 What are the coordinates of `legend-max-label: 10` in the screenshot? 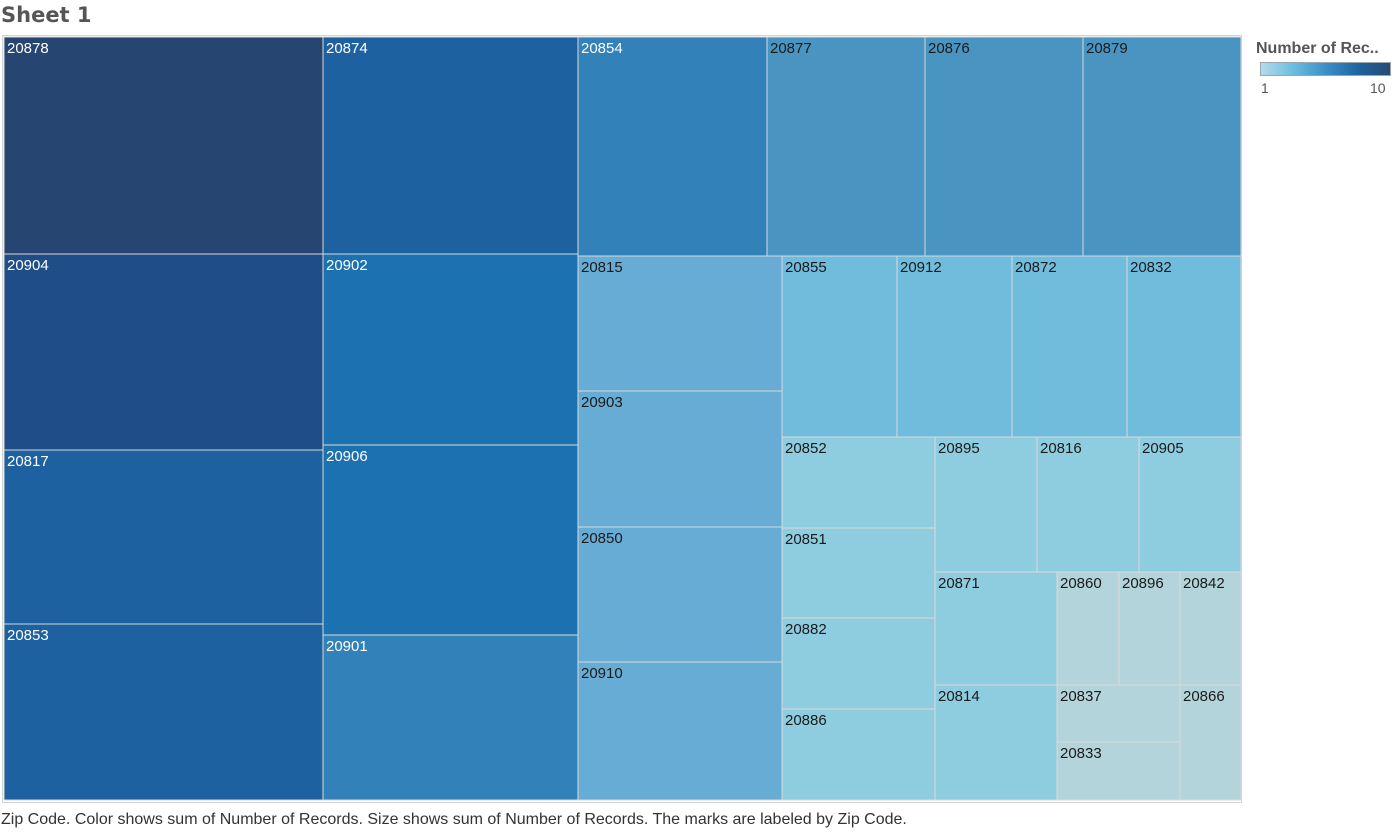 It's located at (1378, 88).